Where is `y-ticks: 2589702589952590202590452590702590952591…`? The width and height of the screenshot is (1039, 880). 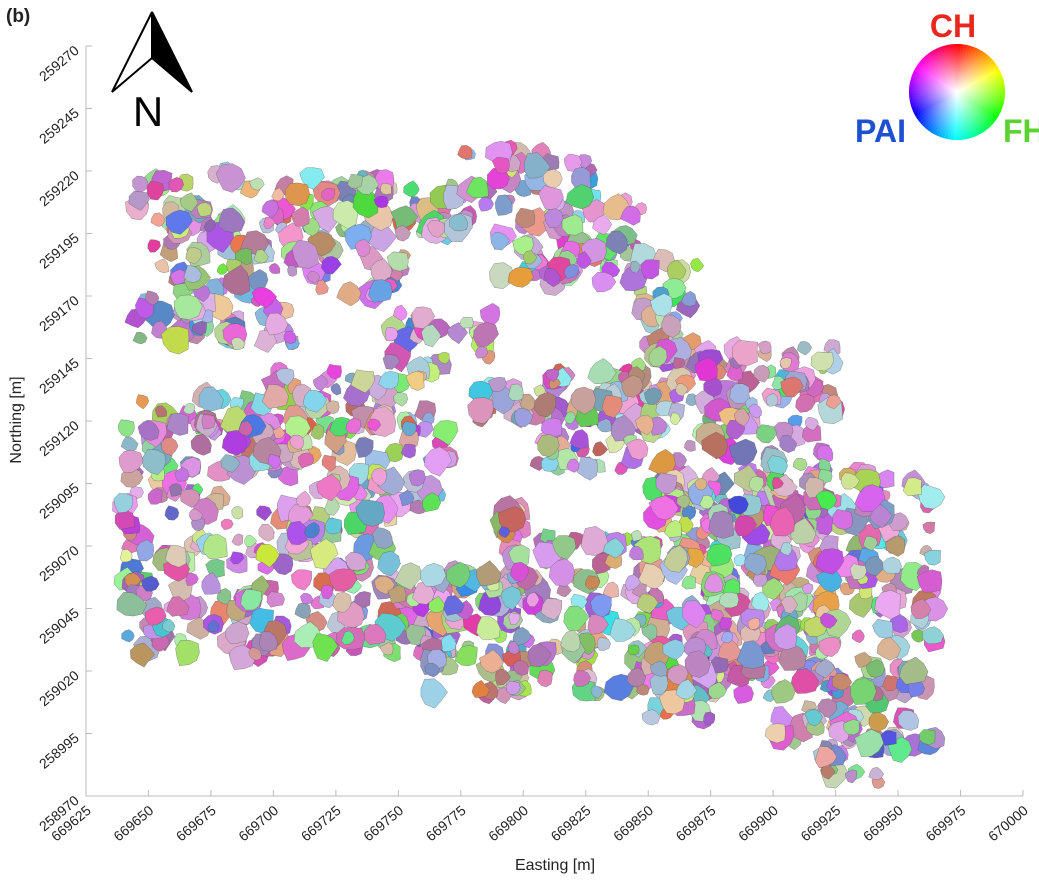 y-ticks: 2589702589952590202590452590702590952591… is located at coordinates (64, 438).